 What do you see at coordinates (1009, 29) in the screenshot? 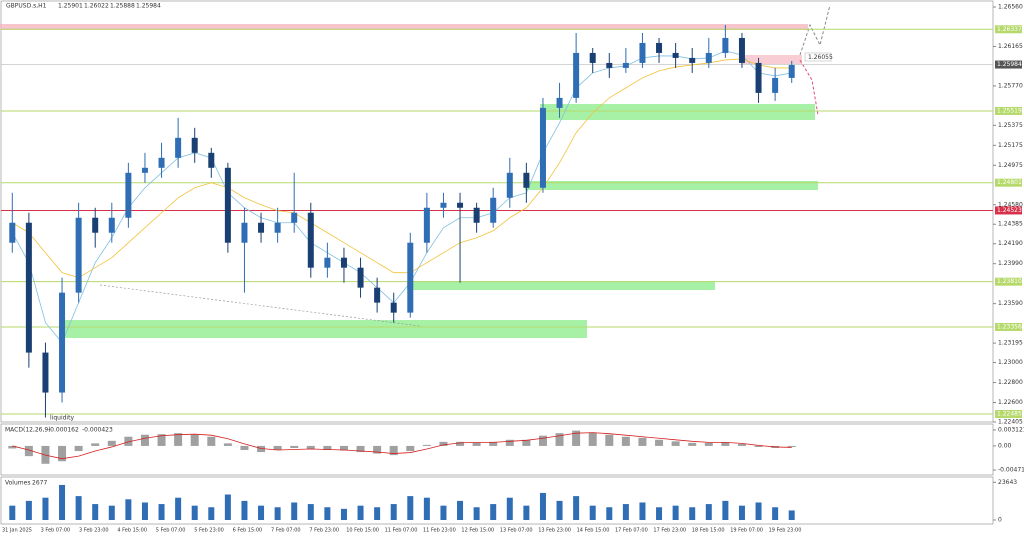
I see `level-label: 1.26337` at bounding box center [1009, 29].